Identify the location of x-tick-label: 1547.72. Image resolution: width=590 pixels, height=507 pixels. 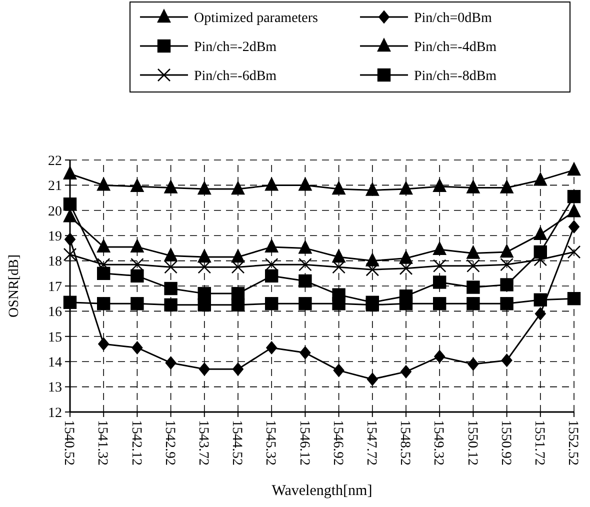
(371, 443).